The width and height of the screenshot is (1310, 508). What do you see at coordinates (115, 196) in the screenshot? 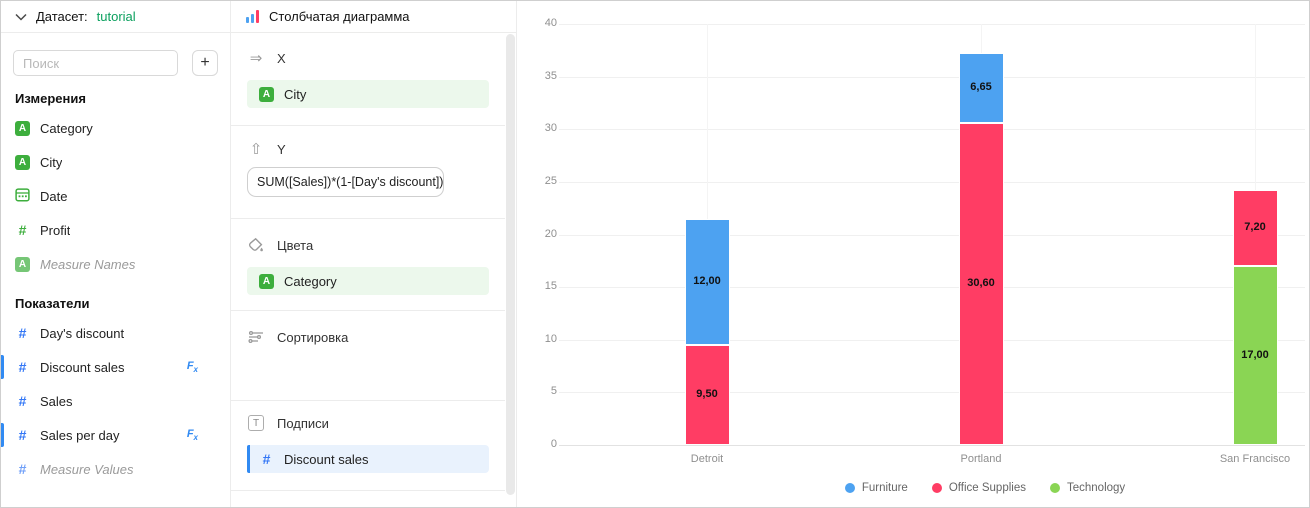
I see `field-row-date: Date` at bounding box center [115, 196].